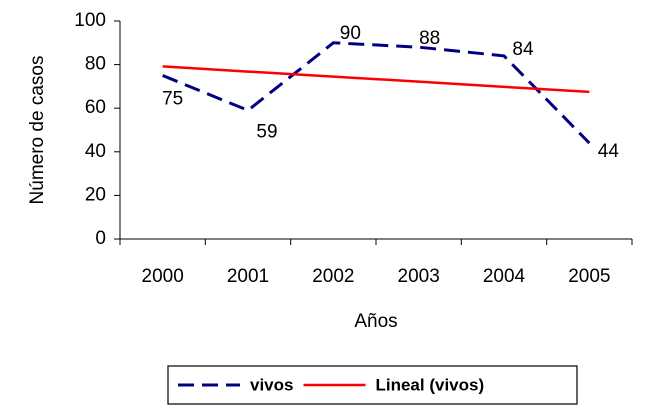  What do you see at coordinates (37, 130) in the screenshot?
I see `y-axis-label: Número de casos` at bounding box center [37, 130].